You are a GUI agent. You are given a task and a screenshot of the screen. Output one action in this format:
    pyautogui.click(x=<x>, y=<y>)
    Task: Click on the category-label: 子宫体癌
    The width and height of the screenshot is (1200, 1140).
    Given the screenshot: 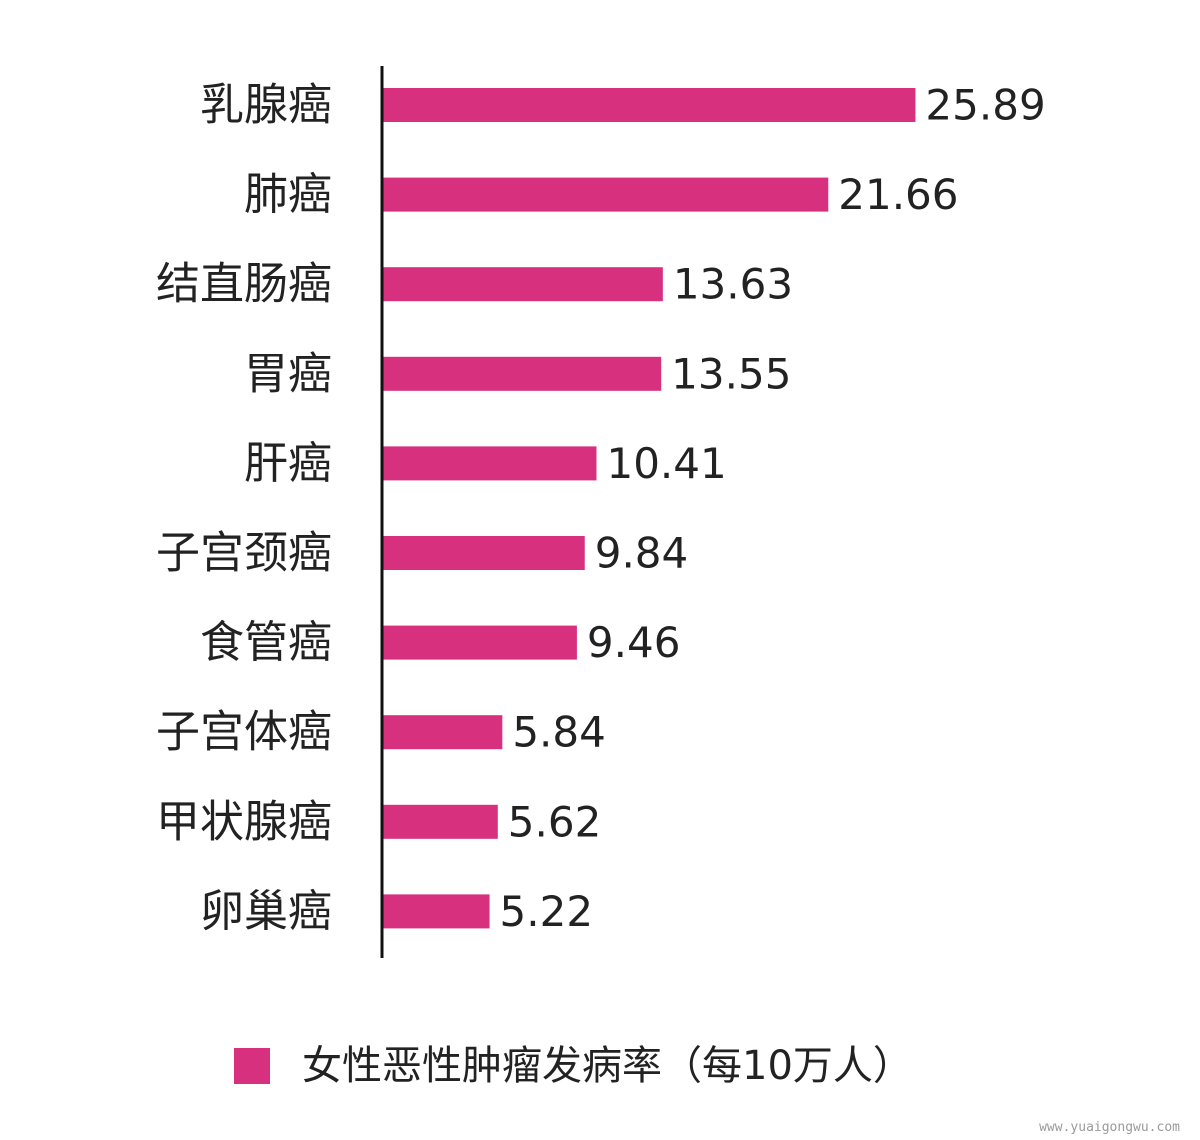 What is the action you would take?
    pyautogui.click(x=244, y=732)
    